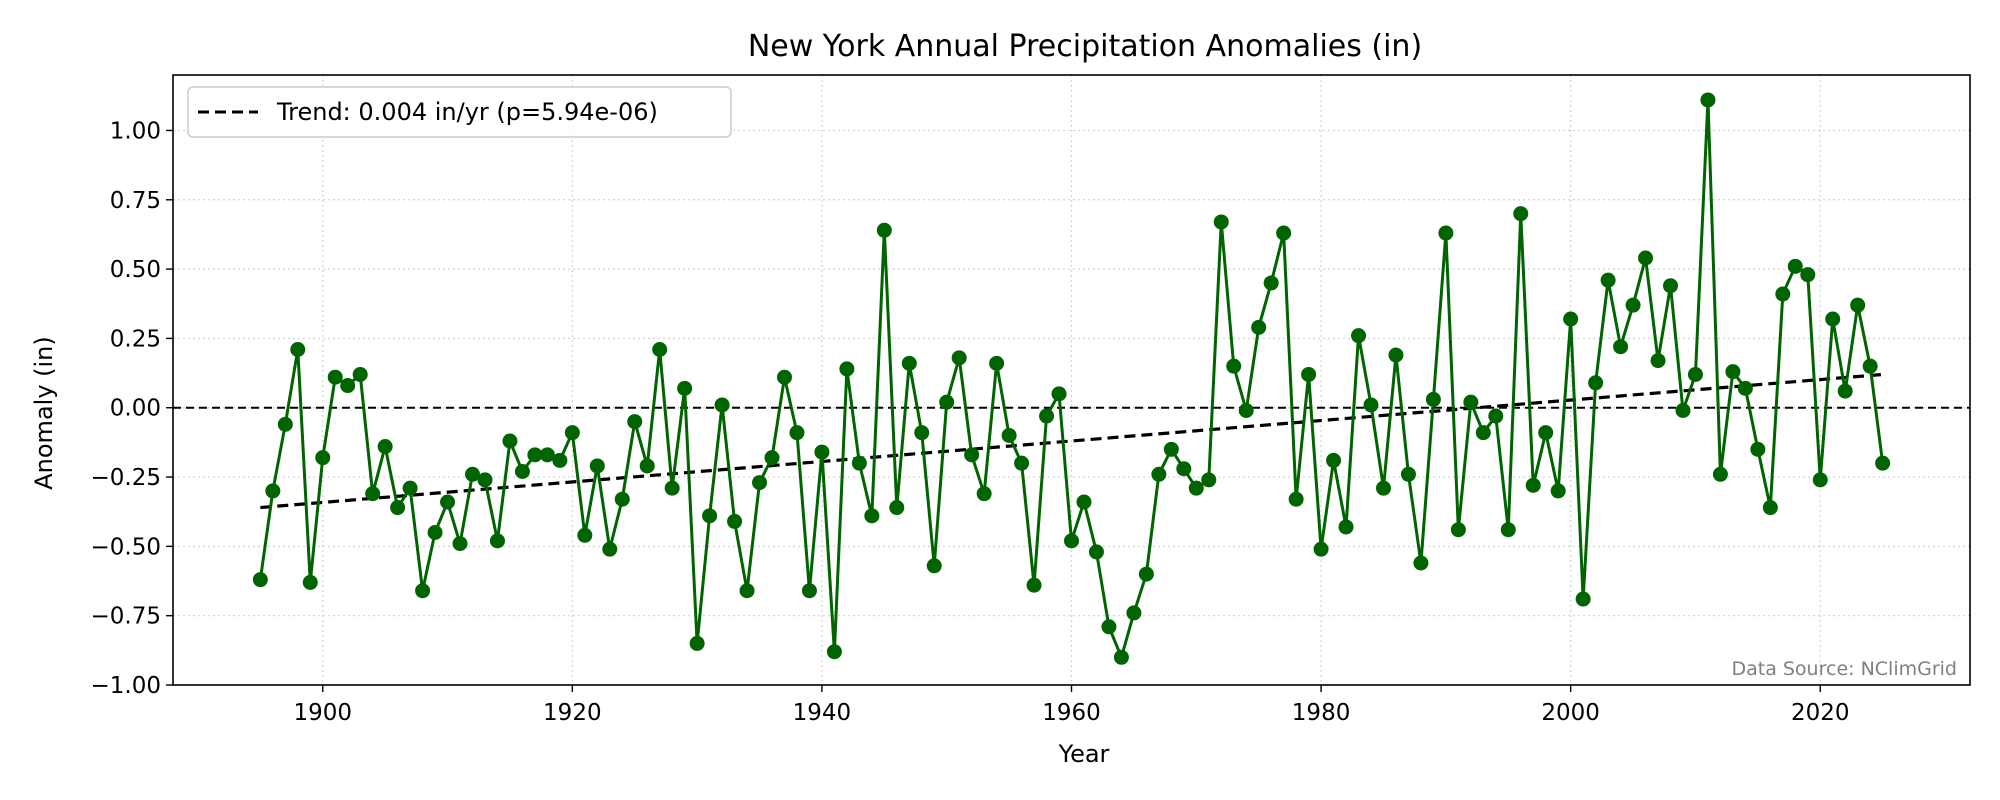 This screenshot has width=2000, height=800. What do you see at coordinates (1570, 713) in the screenshot?
I see `x-tick-label: 2000` at bounding box center [1570, 713].